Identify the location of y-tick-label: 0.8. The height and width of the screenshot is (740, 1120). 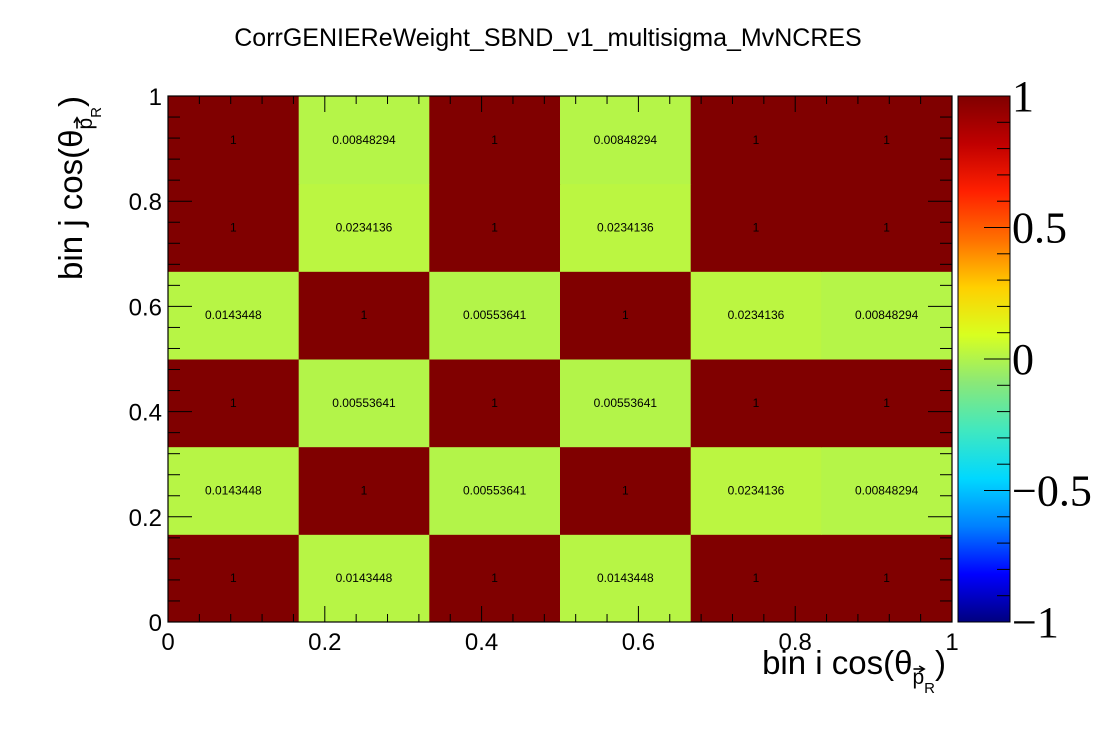
(145, 202).